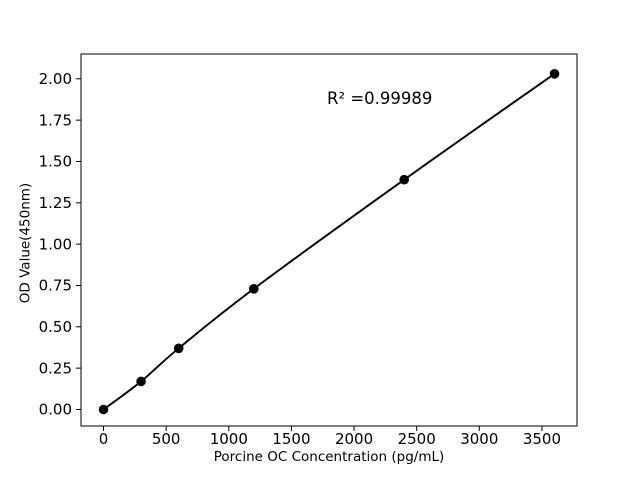 This screenshot has width=640, height=480. I want to click on x-tick-label: 1000, so click(229, 439).